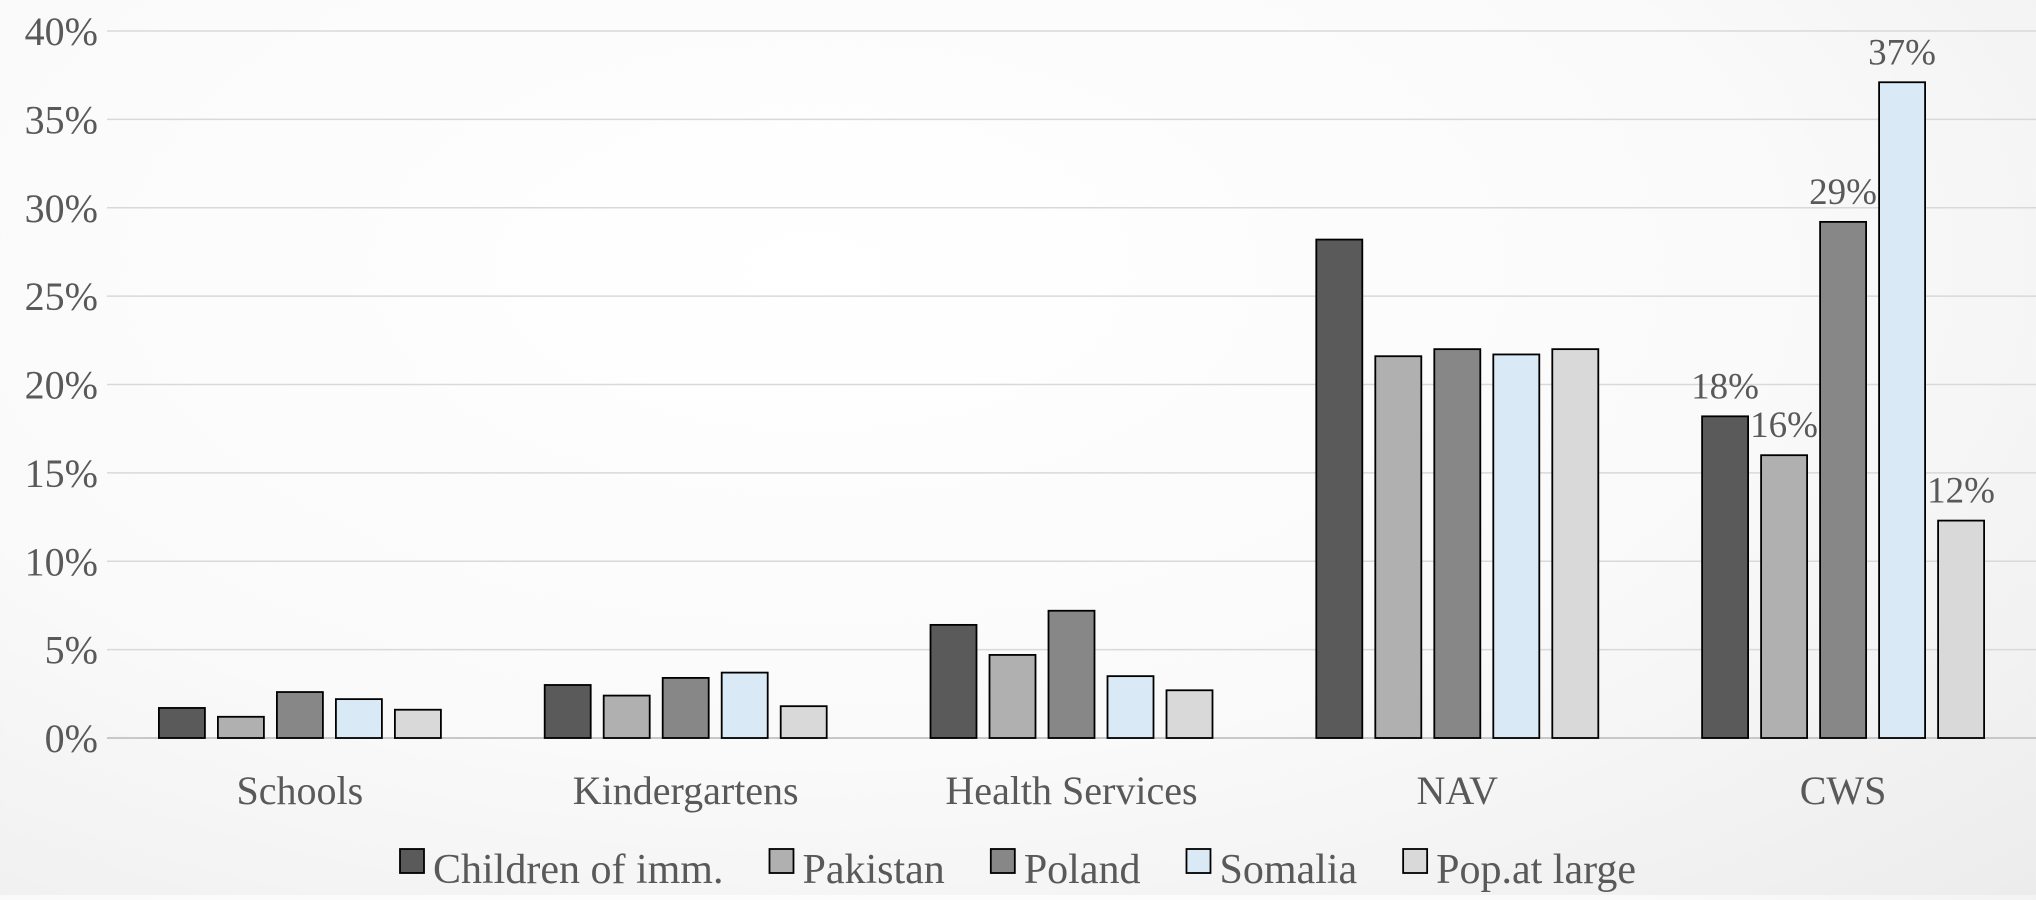  I want to click on x-tick-label-nav: NAV, so click(1458, 790).